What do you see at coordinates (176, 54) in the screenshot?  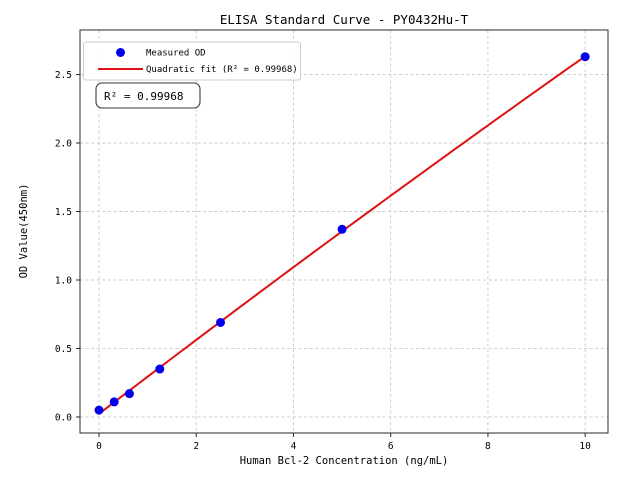 I see `legend-label-measured-od: Measured OD` at bounding box center [176, 54].